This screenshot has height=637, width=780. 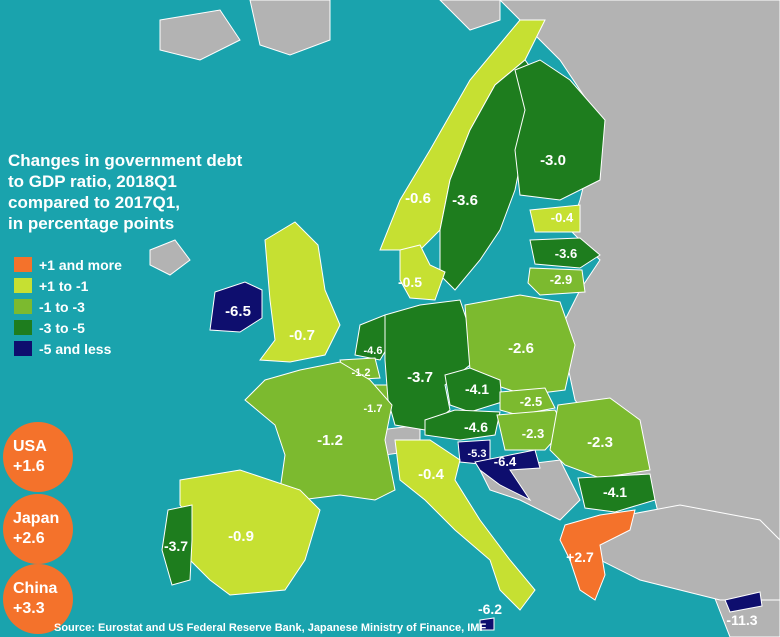 I want to click on label-sweden: -3.6, so click(x=465, y=200).